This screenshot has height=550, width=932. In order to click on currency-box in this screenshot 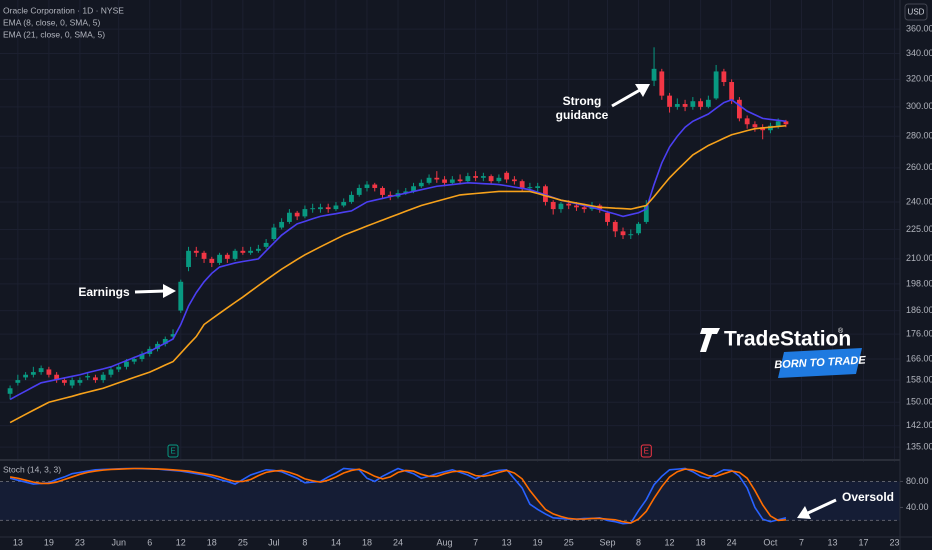, I will do `click(916, 12)`.